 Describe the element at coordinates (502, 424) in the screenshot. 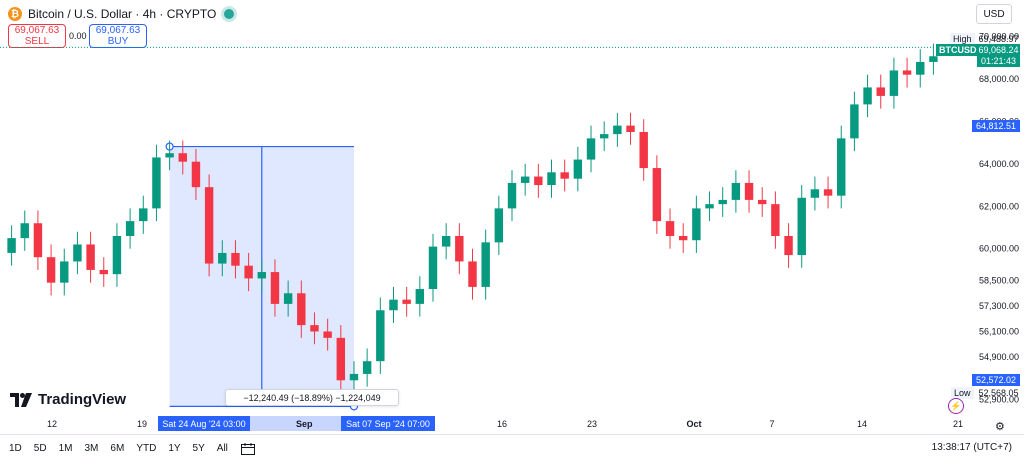

I see `time-axis-label: 16` at that location.